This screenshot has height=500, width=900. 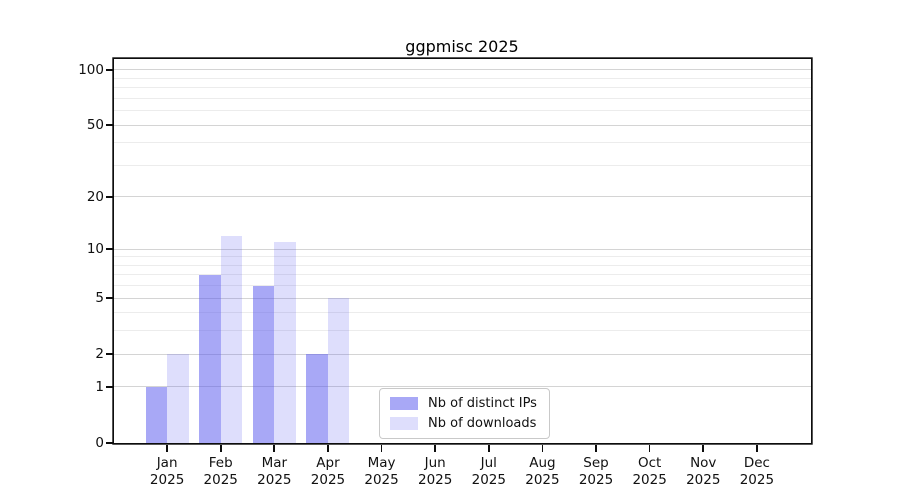 I want to click on x-tick-label: Dec 2025, so click(x=757, y=471).